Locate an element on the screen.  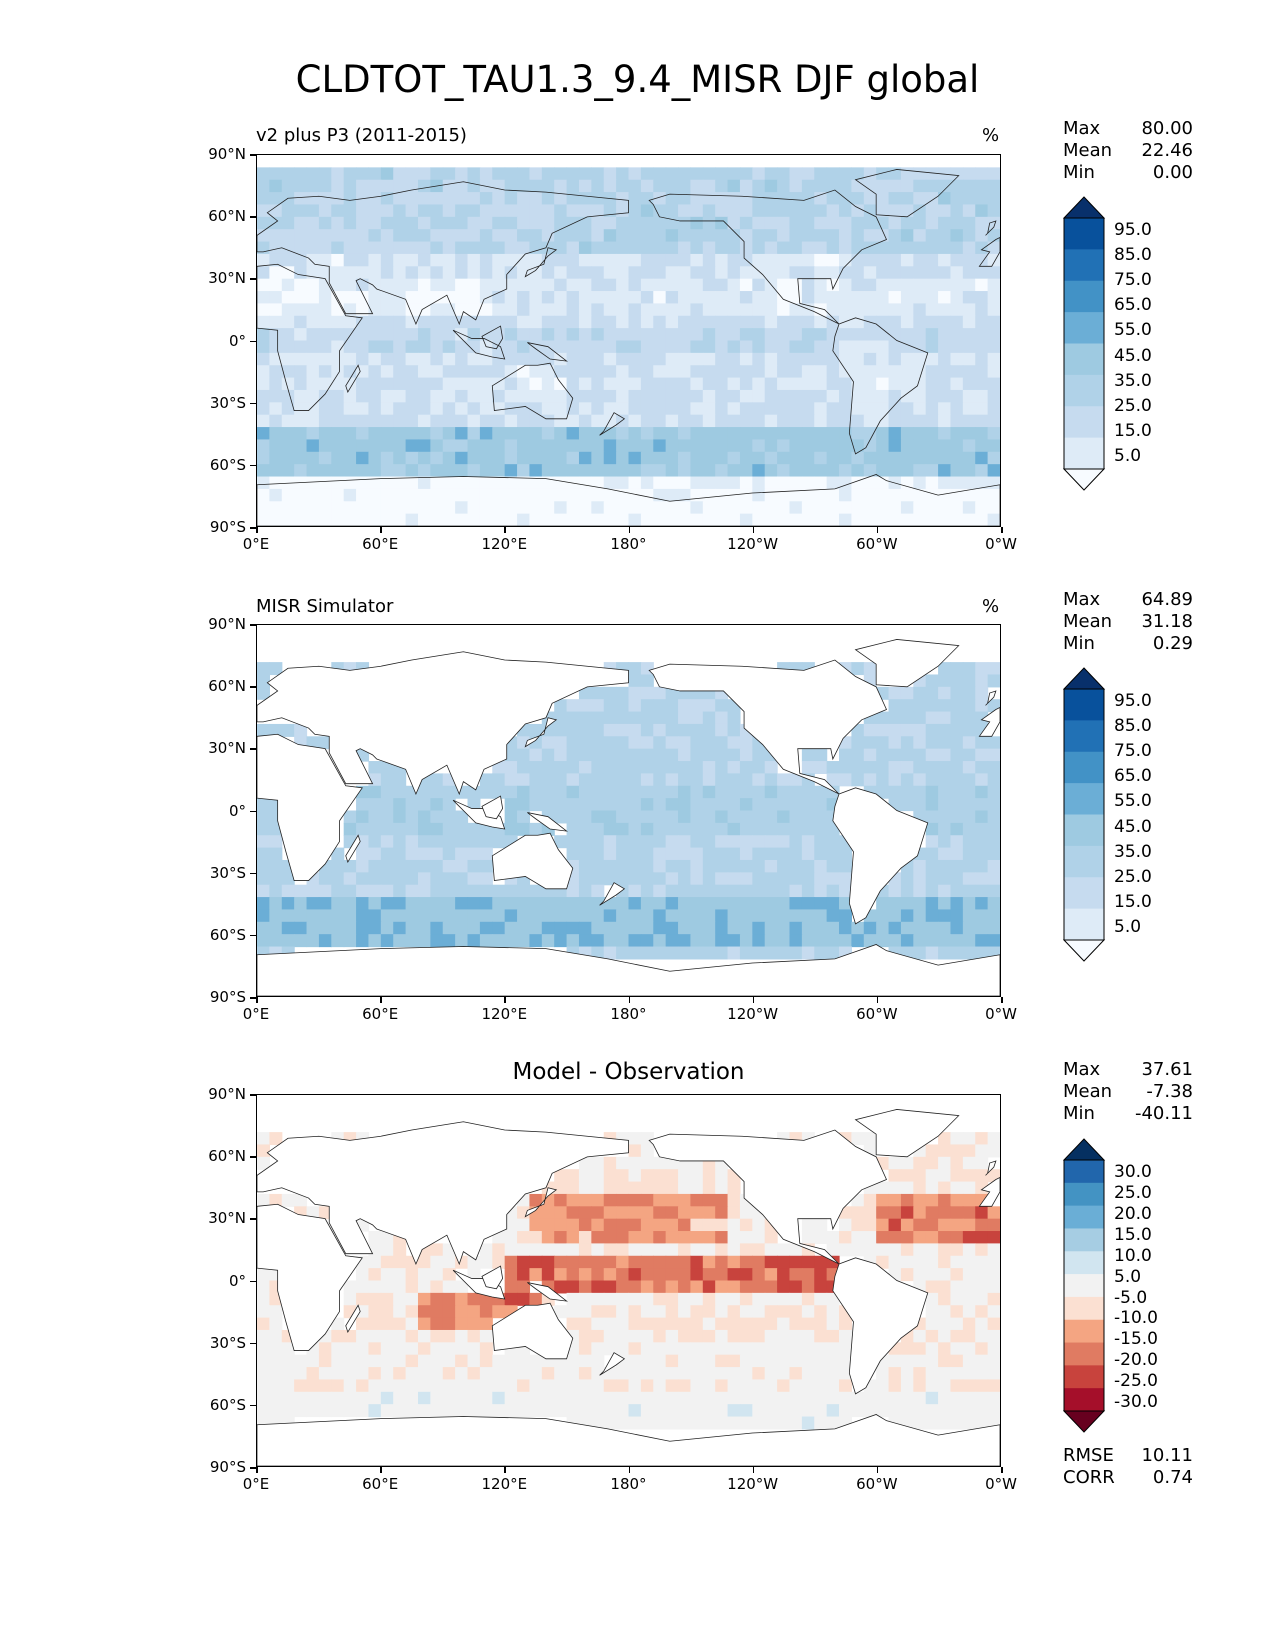
lat-tick-label: 30°N is located at coordinates (227, 748).